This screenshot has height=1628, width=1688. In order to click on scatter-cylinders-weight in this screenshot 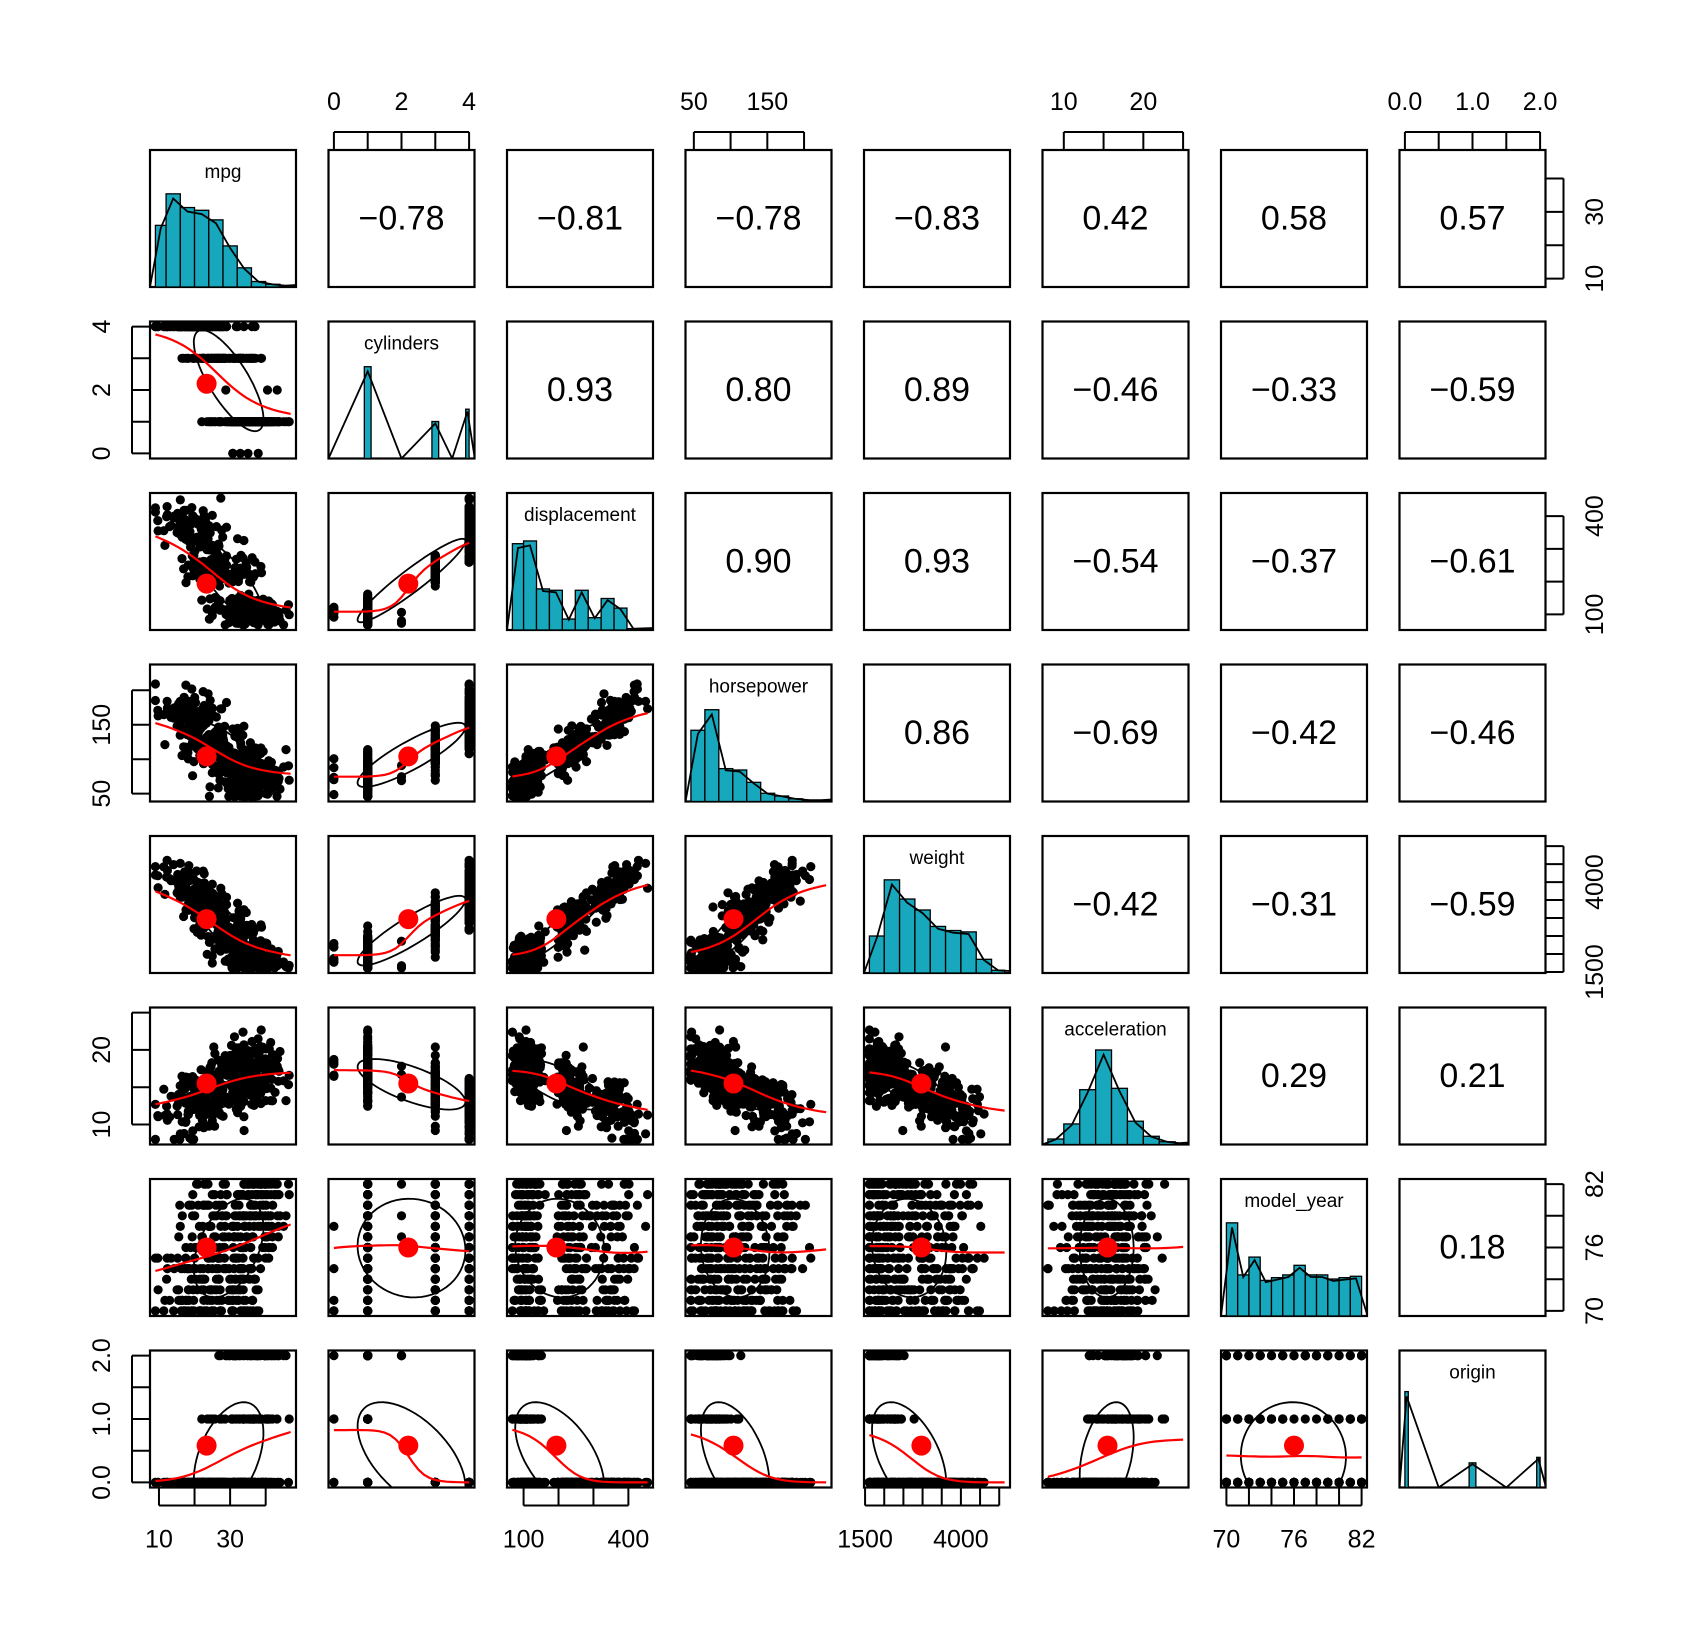, I will do `click(401, 914)`.